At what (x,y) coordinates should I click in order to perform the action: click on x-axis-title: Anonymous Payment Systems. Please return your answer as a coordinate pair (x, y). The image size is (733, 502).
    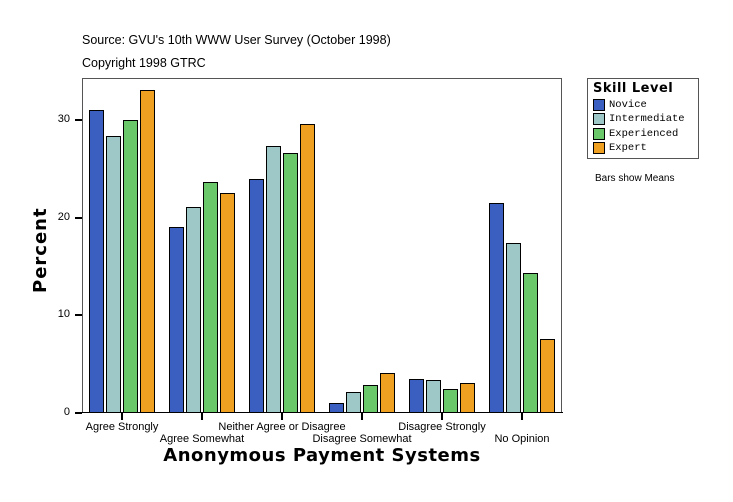
    Looking at the image, I should click on (322, 455).